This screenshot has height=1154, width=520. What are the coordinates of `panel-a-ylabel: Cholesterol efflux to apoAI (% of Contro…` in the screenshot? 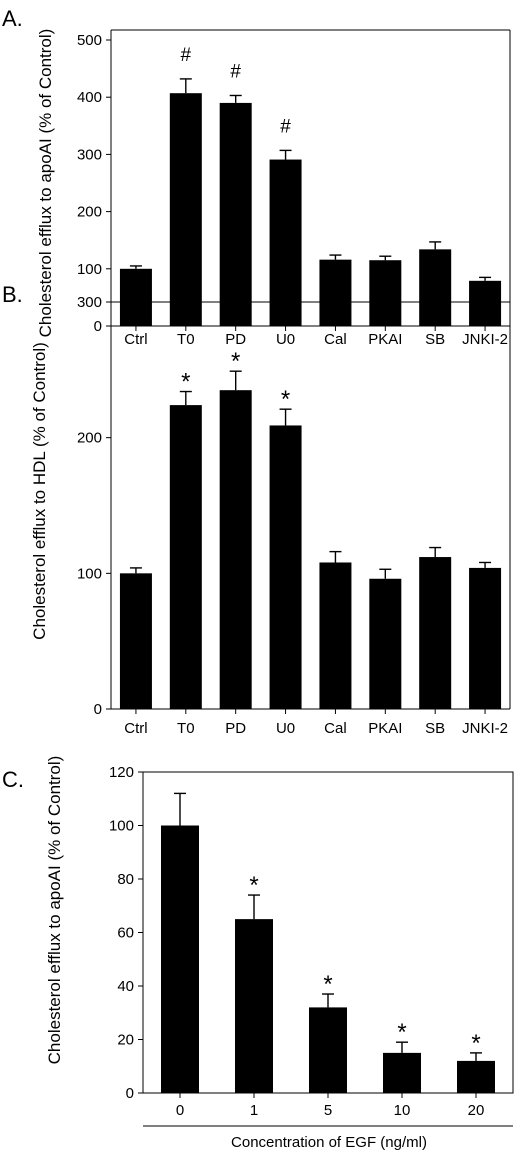 It's located at (45, 183).